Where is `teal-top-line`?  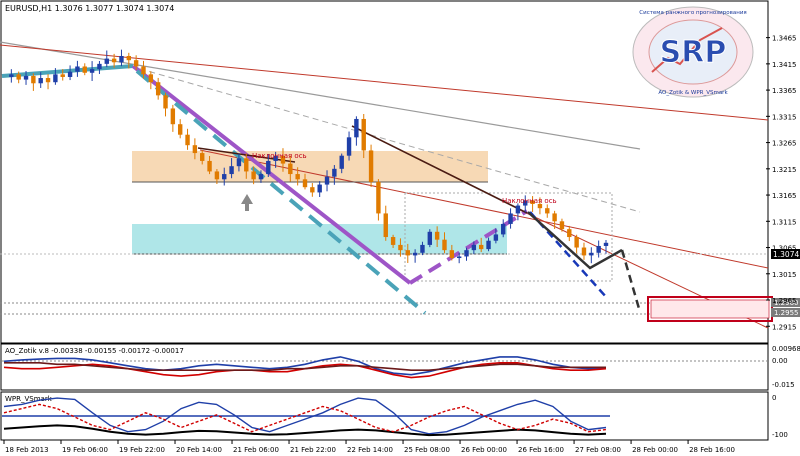
teal-top-line is located at coordinates (67, 71).